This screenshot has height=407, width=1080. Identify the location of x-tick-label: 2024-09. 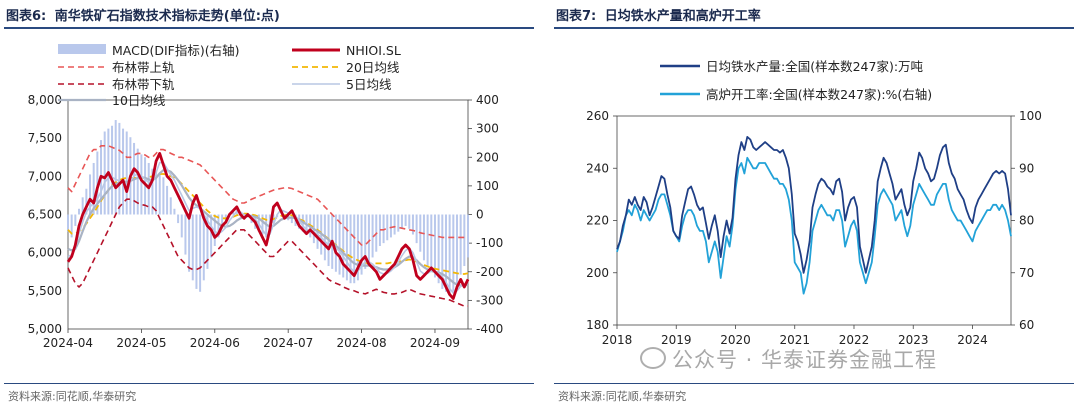
(435, 343).